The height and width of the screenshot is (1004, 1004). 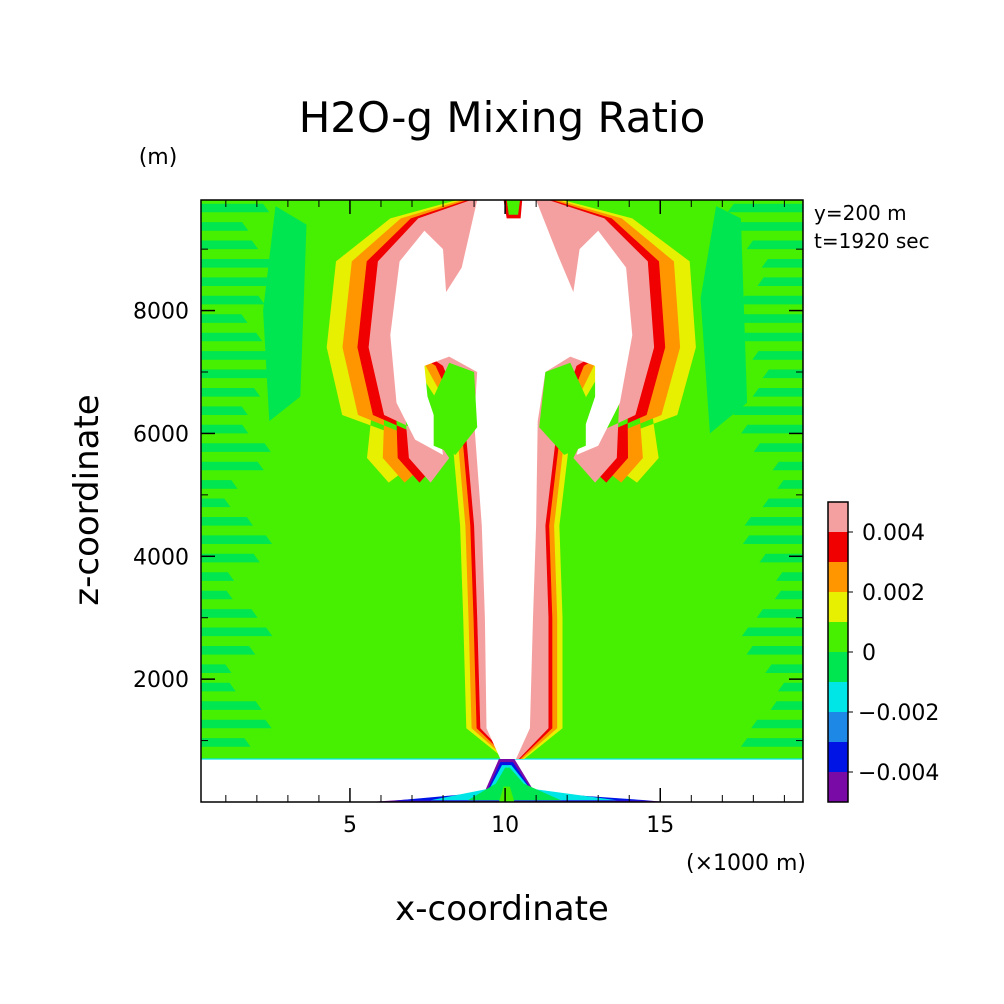 What do you see at coordinates (660, 825) in the screenshot?
I see `x-tick-label: 15` at bounding box center [660, 825].